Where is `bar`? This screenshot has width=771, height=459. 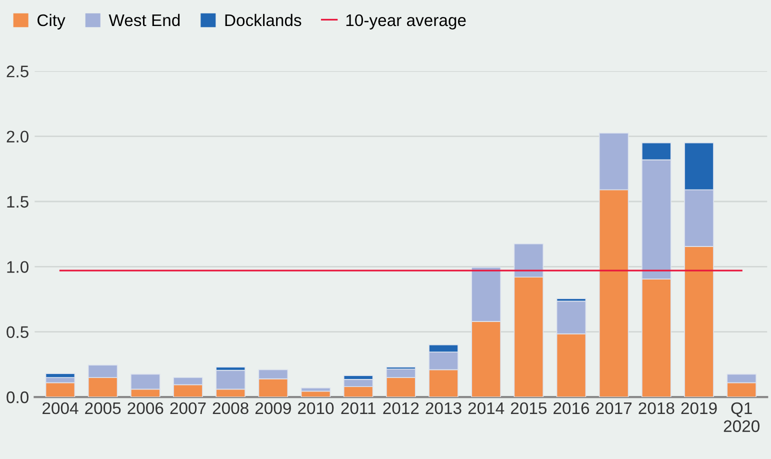
bar is located at coordinates (60, 390).